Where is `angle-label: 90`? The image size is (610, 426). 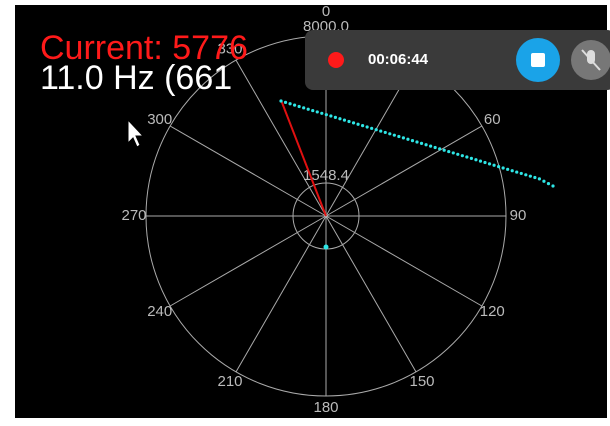 angle-label: 90 is located at coordinates (518, 215).